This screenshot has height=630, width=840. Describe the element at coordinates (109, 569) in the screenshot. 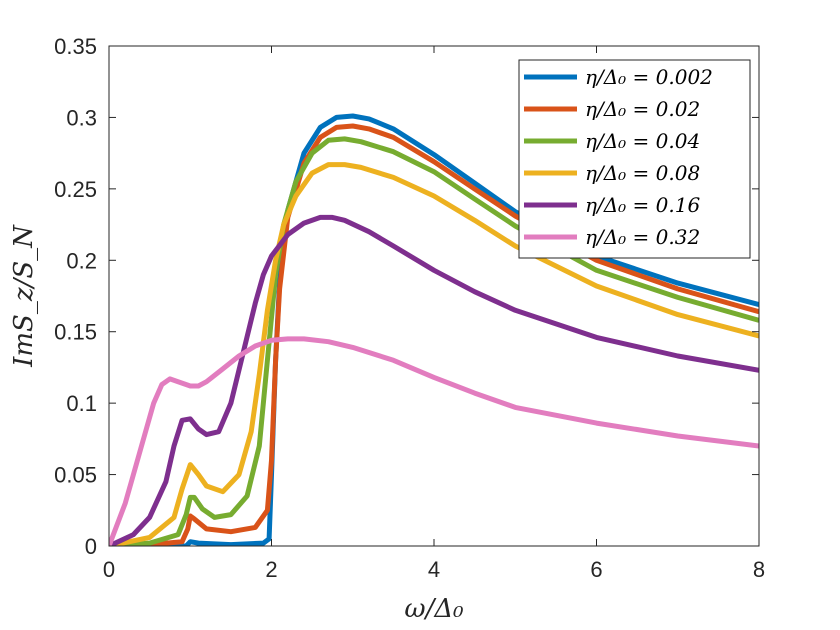

I see `x-tick-label: 0` at that location.